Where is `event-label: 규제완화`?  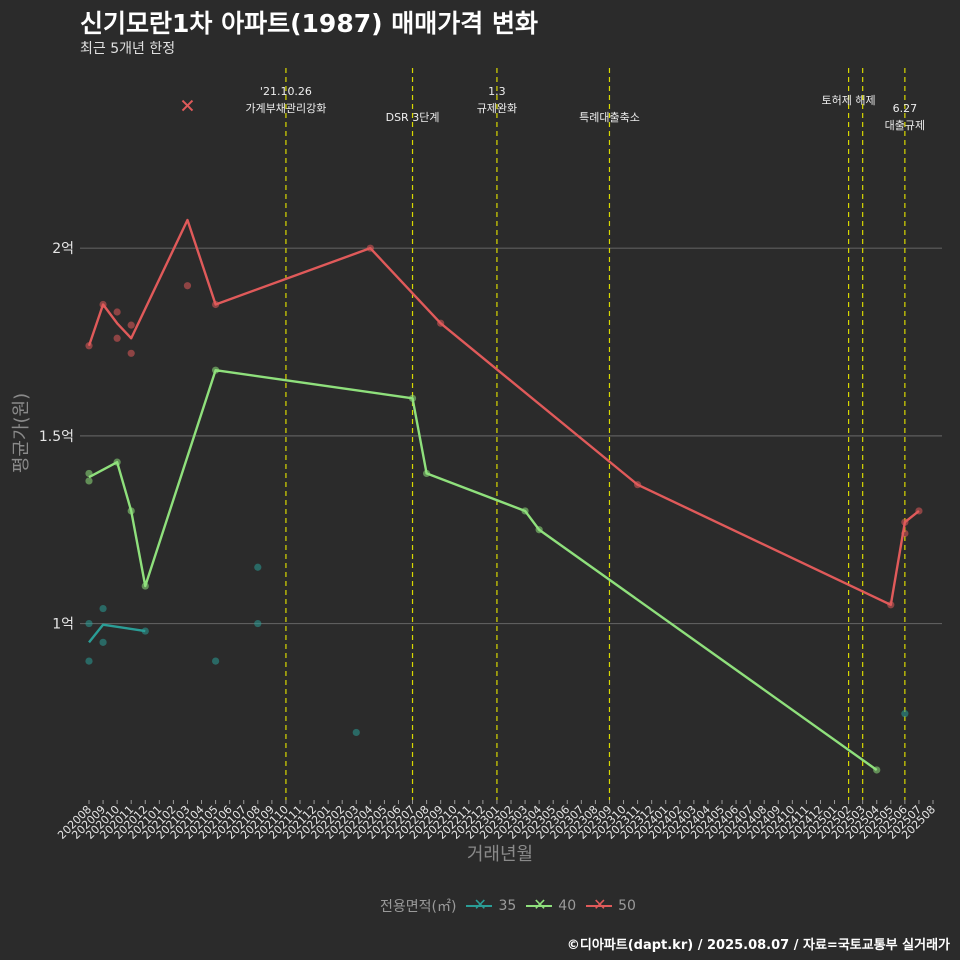 event-label: 규제완화 is located at coordinates (497, 108).